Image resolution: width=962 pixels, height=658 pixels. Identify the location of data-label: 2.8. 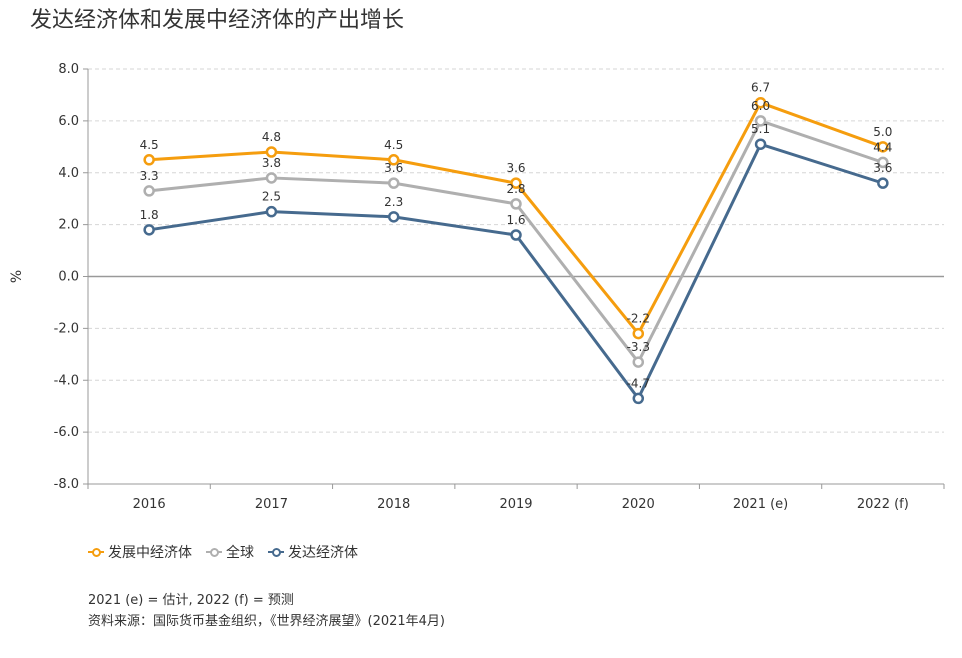
(515, 189).